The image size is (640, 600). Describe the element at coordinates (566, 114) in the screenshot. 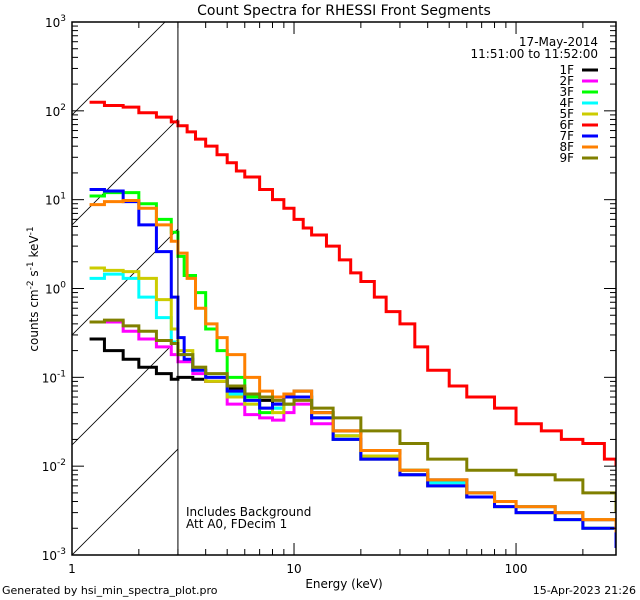

I see `legend-label-5F: 5F` at that location.